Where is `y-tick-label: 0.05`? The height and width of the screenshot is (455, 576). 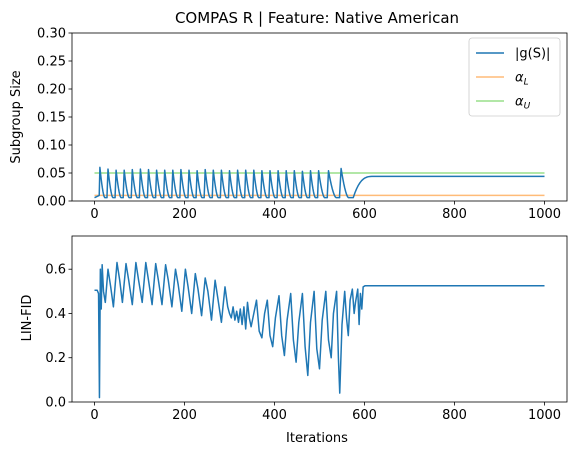 y-tick-label: 0.05 is located at coordinates (51, 174).